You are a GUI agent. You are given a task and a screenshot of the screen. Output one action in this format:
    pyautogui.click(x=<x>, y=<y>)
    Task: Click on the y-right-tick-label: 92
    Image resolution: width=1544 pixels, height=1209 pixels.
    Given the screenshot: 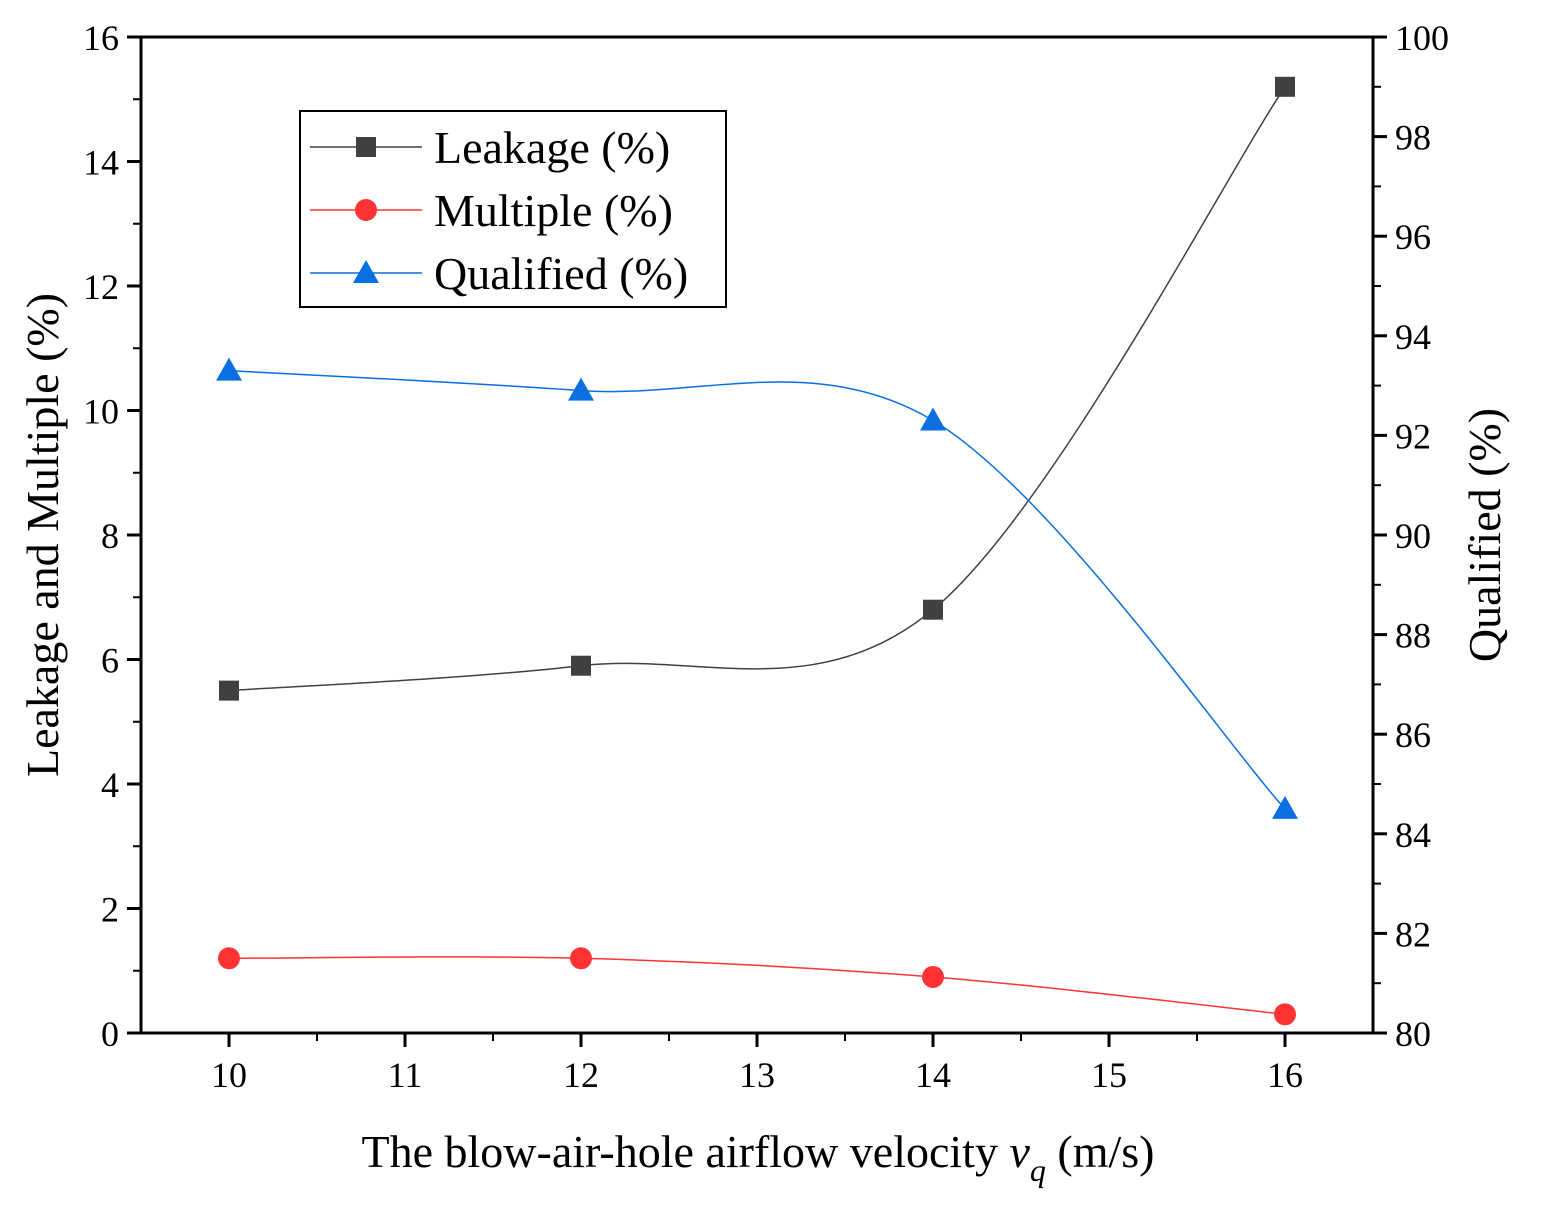 What is the action you would take?
    pyautogui.click(x=1413, y=436)
    